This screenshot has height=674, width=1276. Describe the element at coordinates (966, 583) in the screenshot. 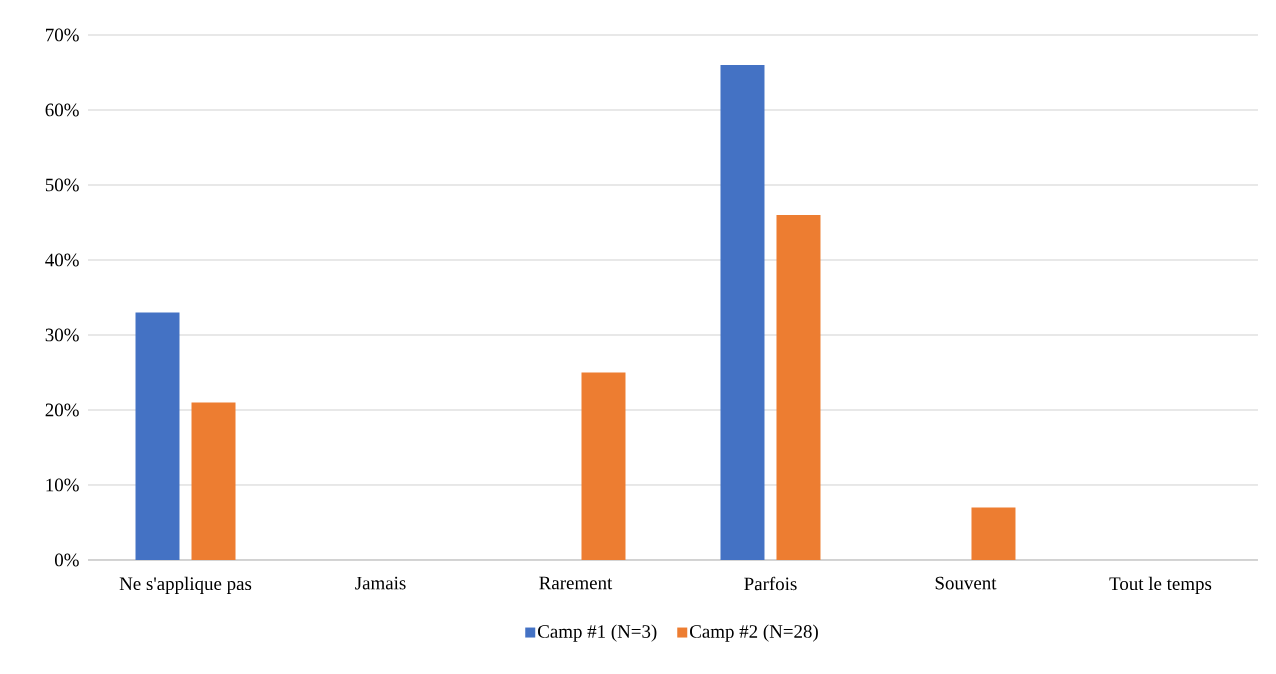

I see `x-tick-label: Souvent` at that location.